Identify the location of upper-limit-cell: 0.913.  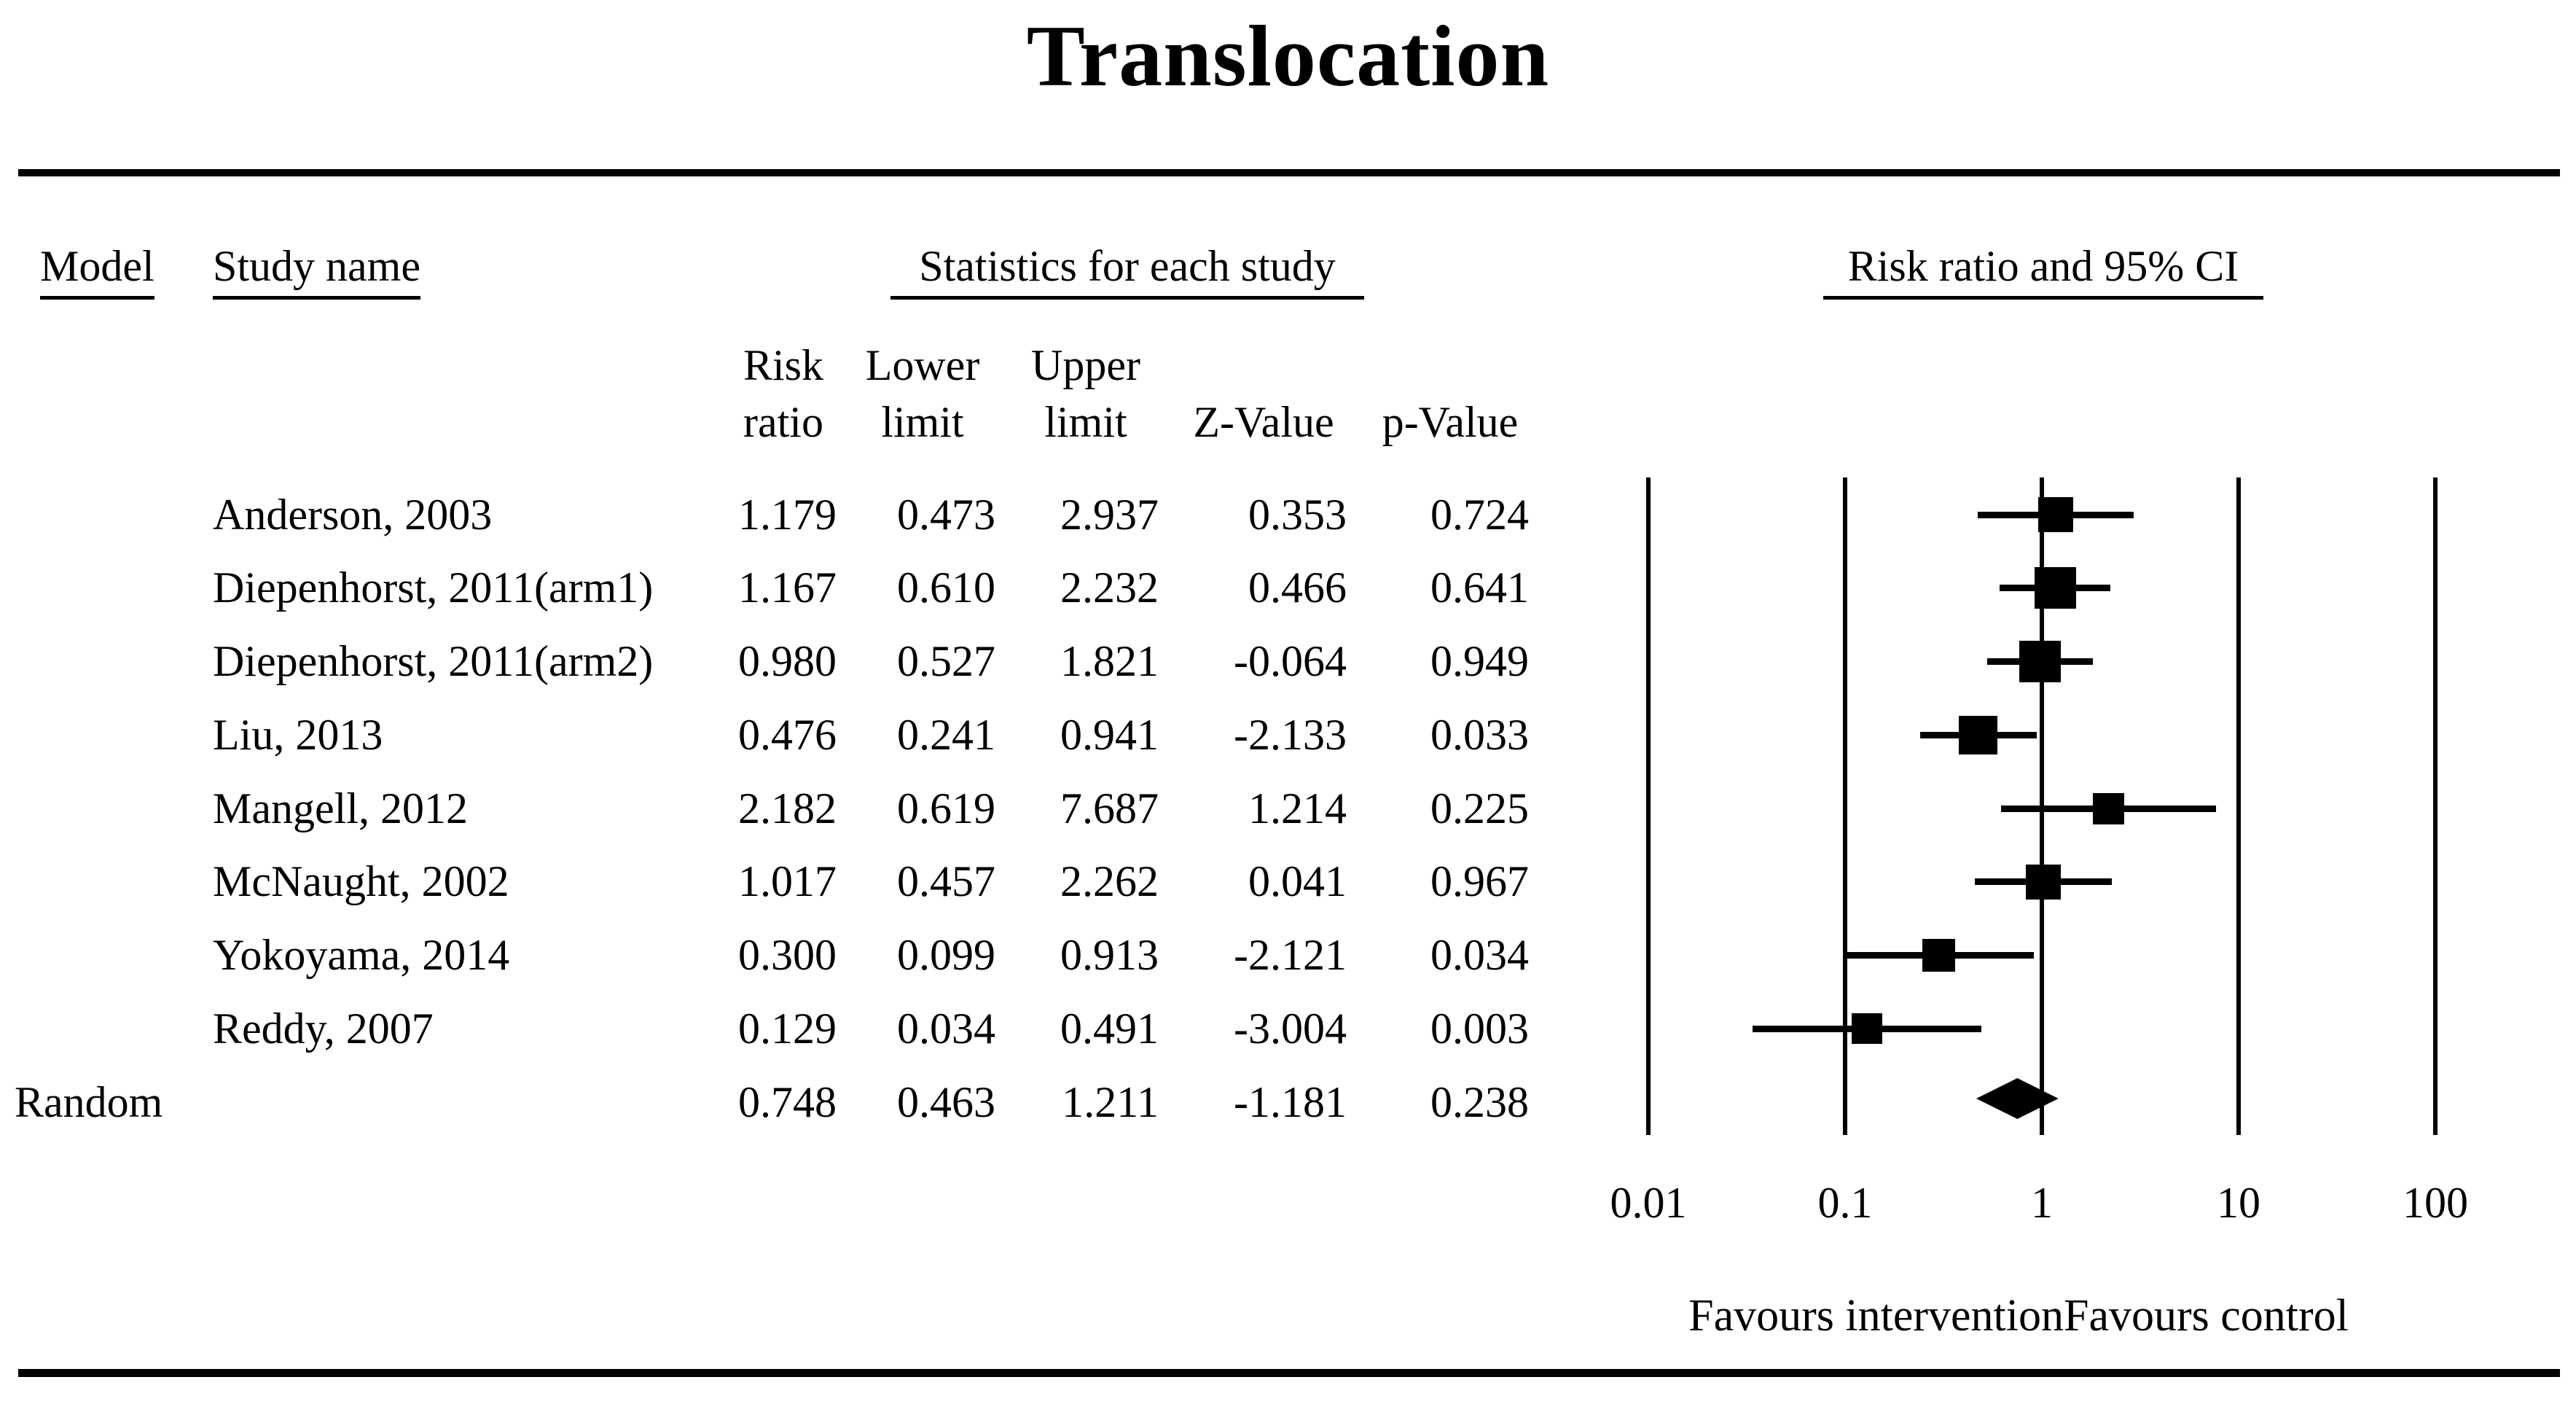
(1109, 955).